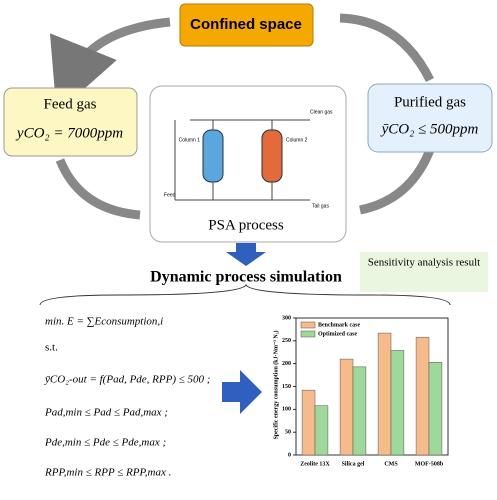 This screenshot has height=500, width=497. I want to click on clean-label: Clean gas, so click(321, 112).